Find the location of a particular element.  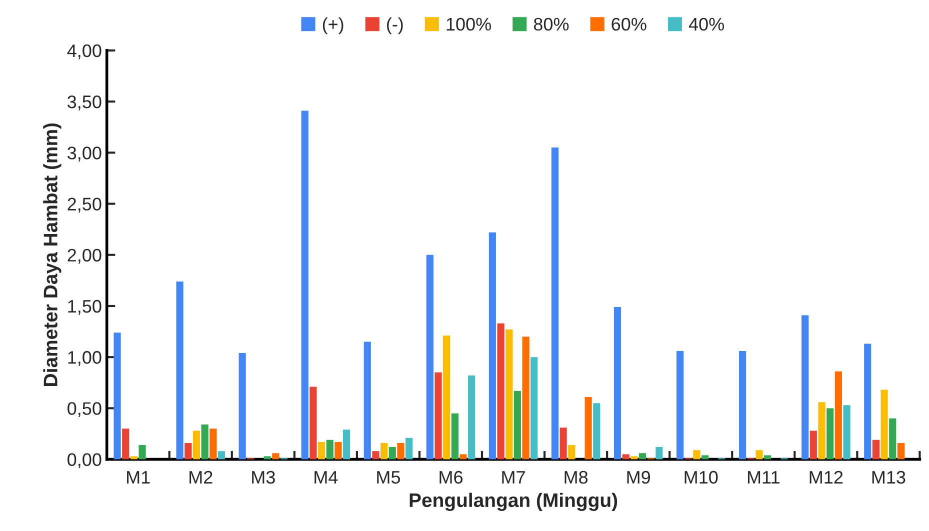

x-tick-label: M11 is located at coordinates (764, 477).